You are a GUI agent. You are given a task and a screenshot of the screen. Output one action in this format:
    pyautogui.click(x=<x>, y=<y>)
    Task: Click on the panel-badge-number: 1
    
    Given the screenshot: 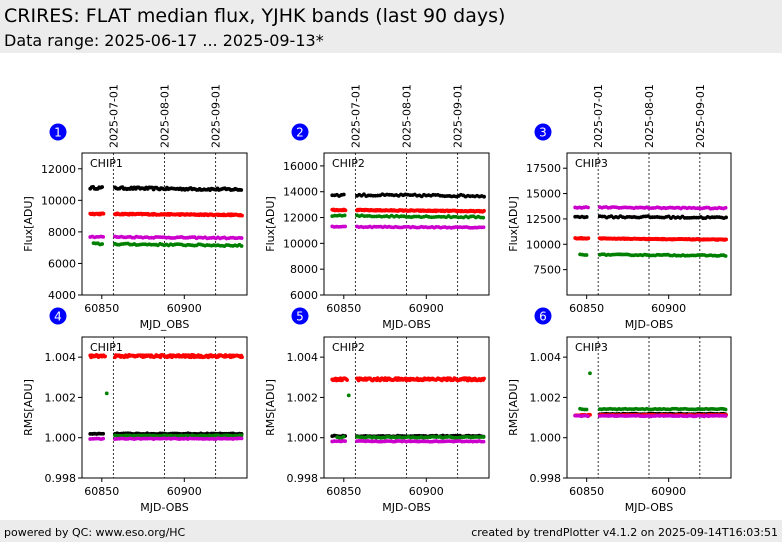 What is the action you would take?
    pyautogui.click(x=58, y=133)
    